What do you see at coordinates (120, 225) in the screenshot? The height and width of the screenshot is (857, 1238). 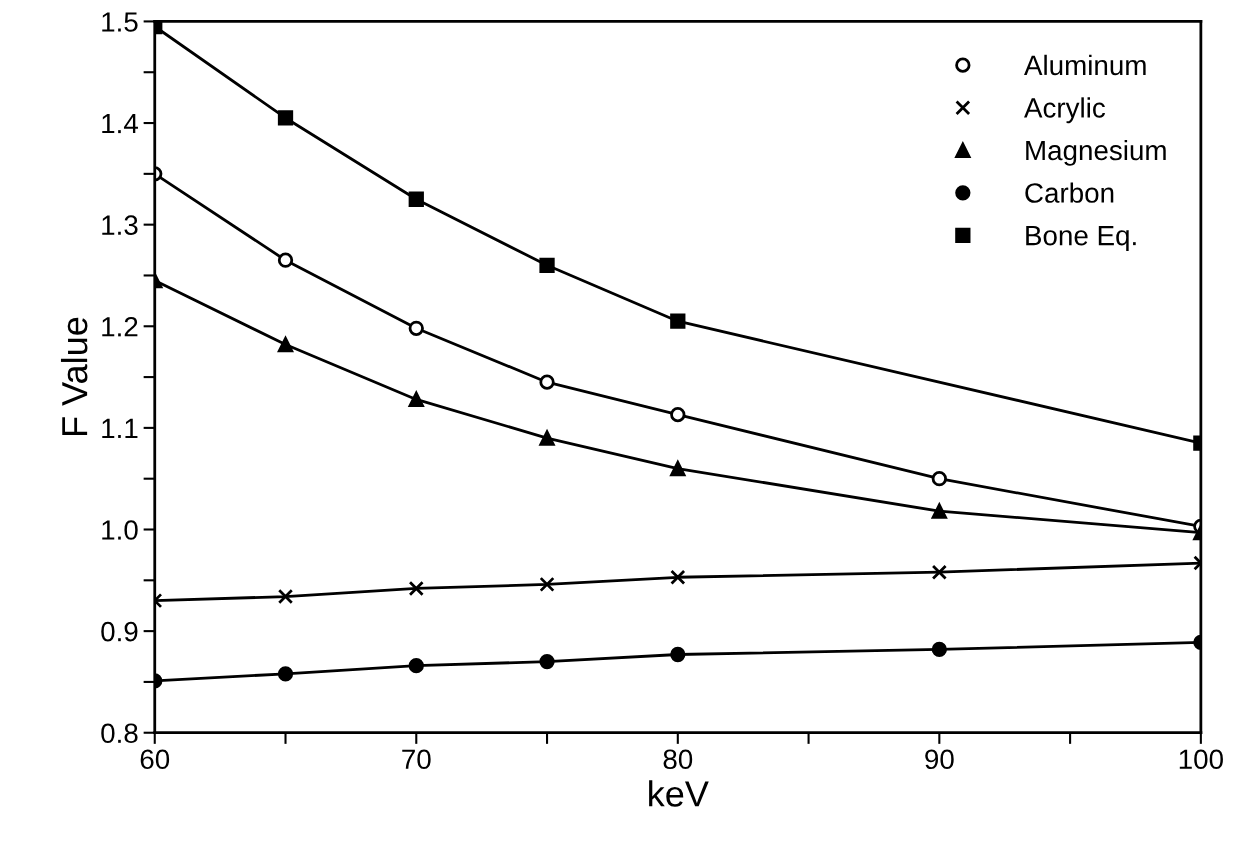 I see `y-tick-label: 1.3` at bounding box center [120, 225].